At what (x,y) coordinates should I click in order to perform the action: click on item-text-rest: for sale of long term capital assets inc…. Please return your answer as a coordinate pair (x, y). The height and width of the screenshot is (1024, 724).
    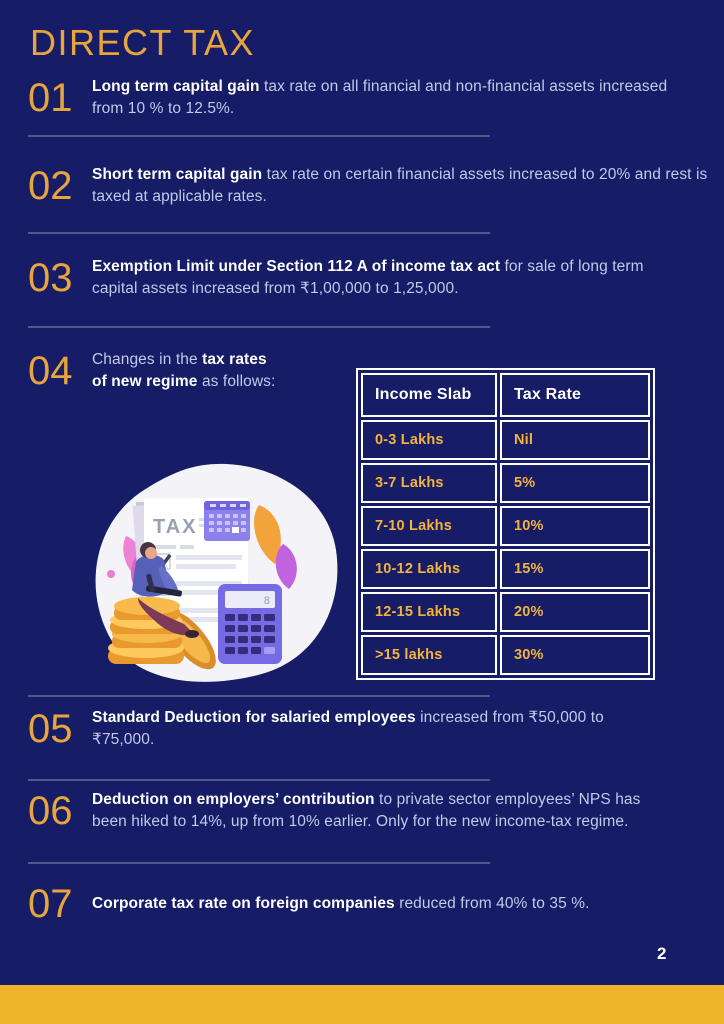
    Looking at the image, I should click on (368, 277).